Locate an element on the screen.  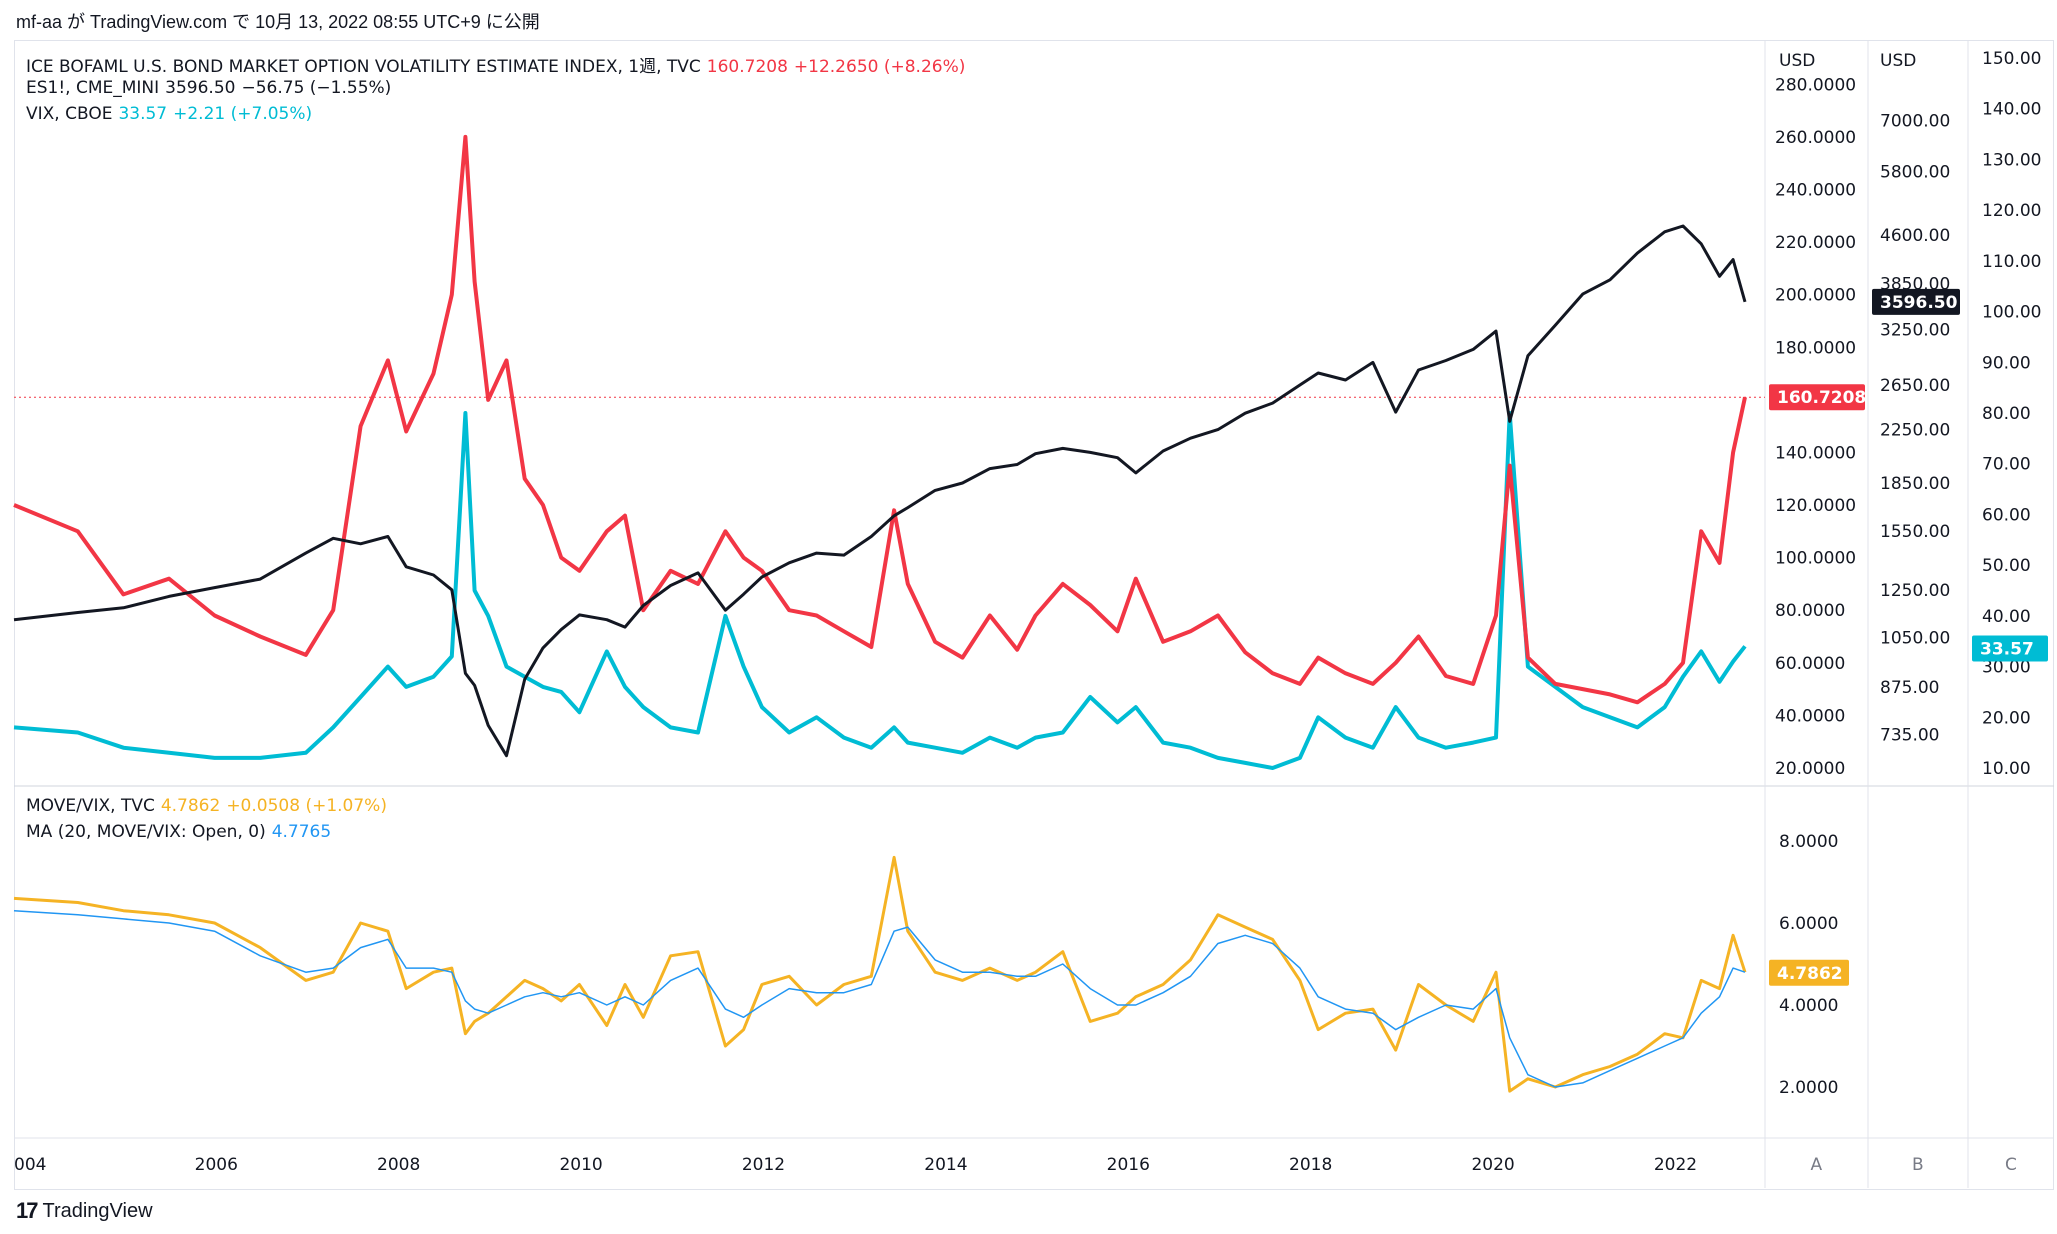
scale-a-tick: 240.0000 is located at coordinates (1815, 190).